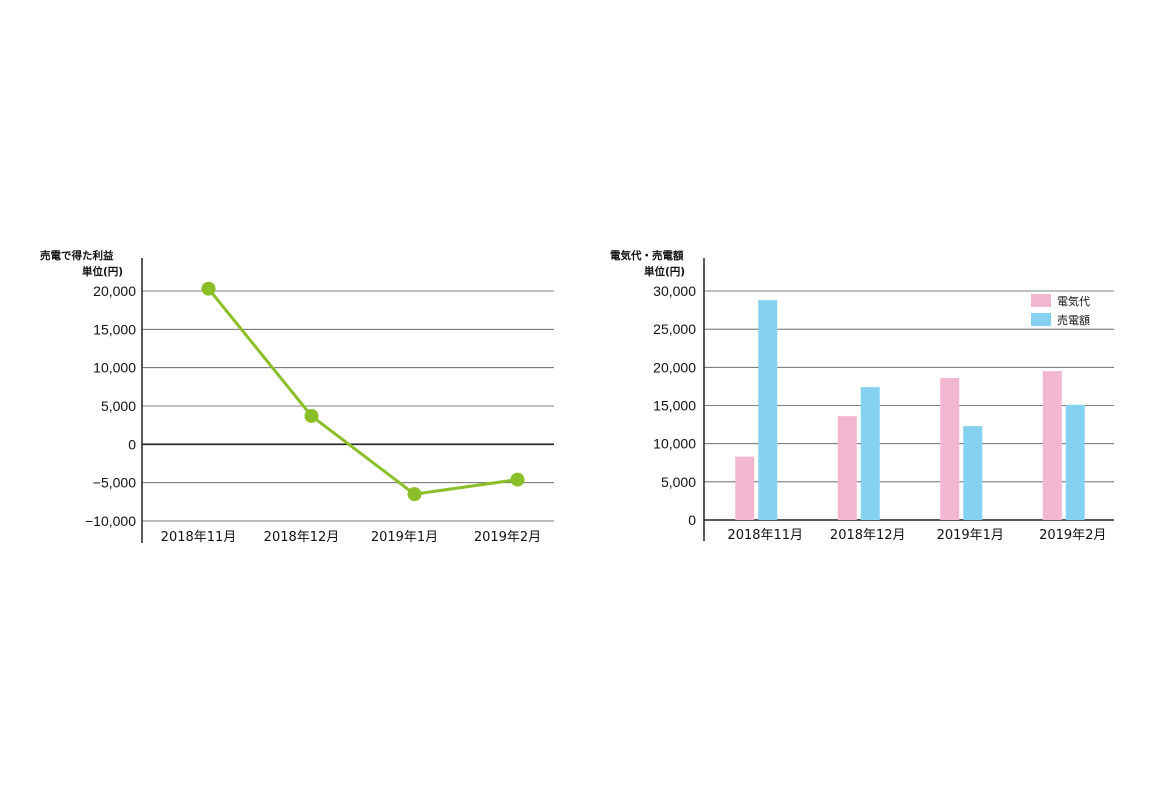 This screenshot has width=1160, height=800. I want to click on chart1-y-tick-label: 5,000, so click(118, 406).